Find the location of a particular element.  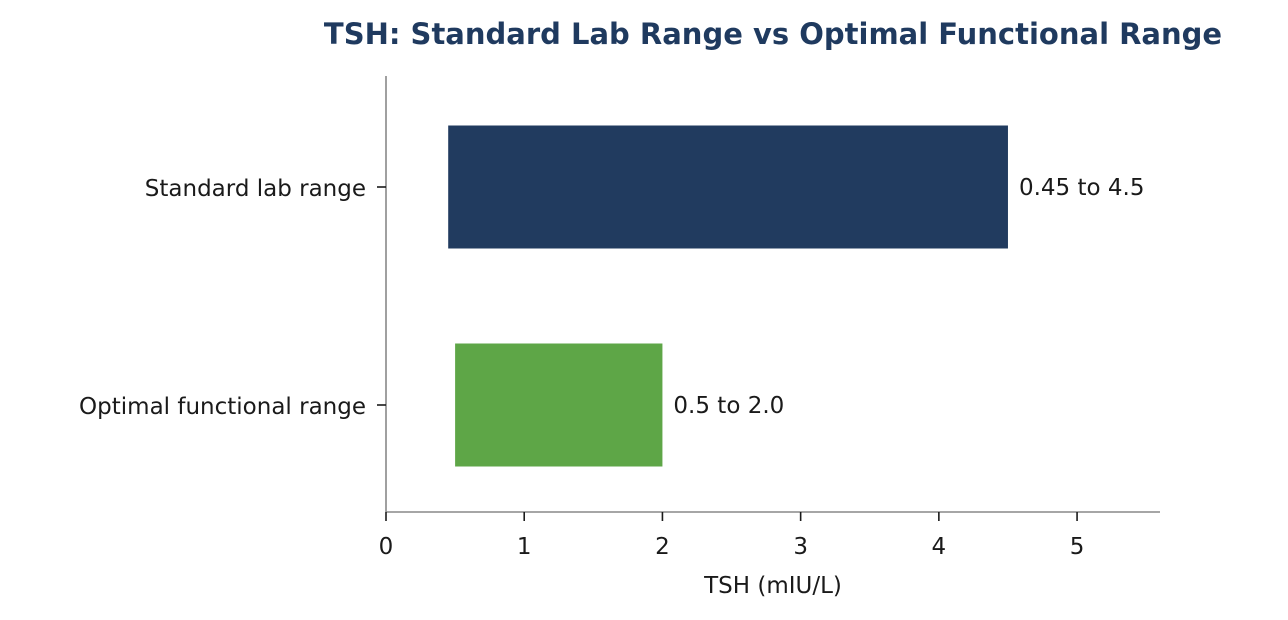

bar-value-label: 0.45 to 4.5 is located at coordinates (1082, 188).